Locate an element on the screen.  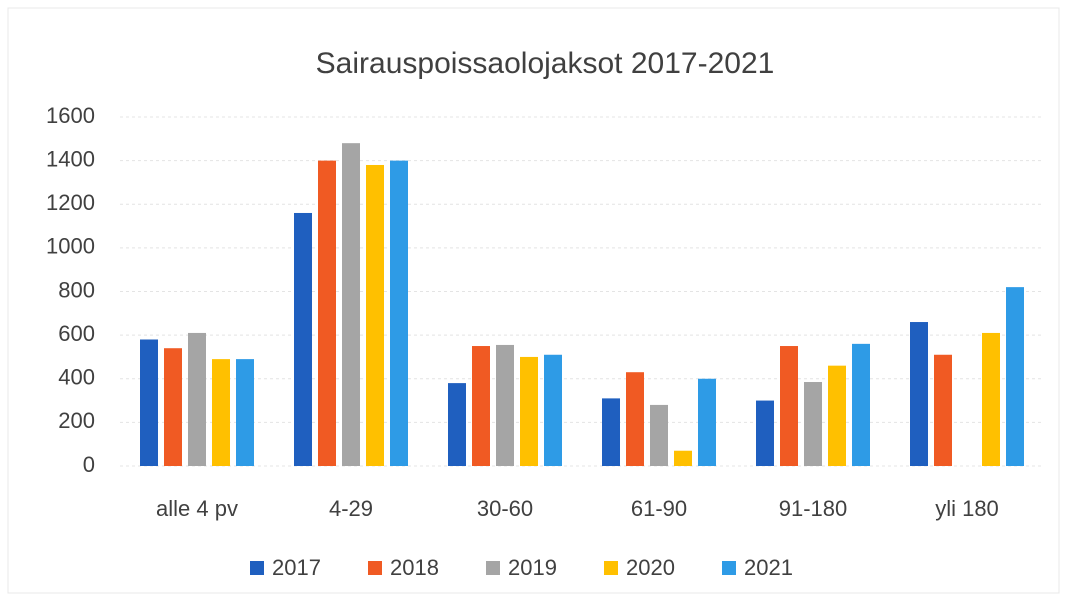
legend-label: 2021 is located at coordinates (768, 567).